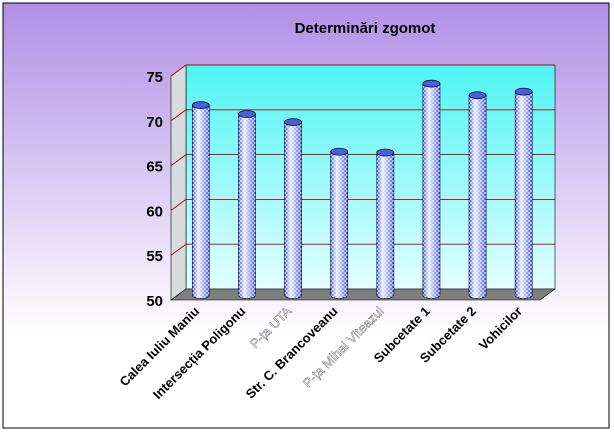 This screenshot has width=614, height=438. Describe the element at coordinates (154, 189) in the screenshot. I see `y-axis-tick-labels: 50 55 60 65 70 75` at that location.